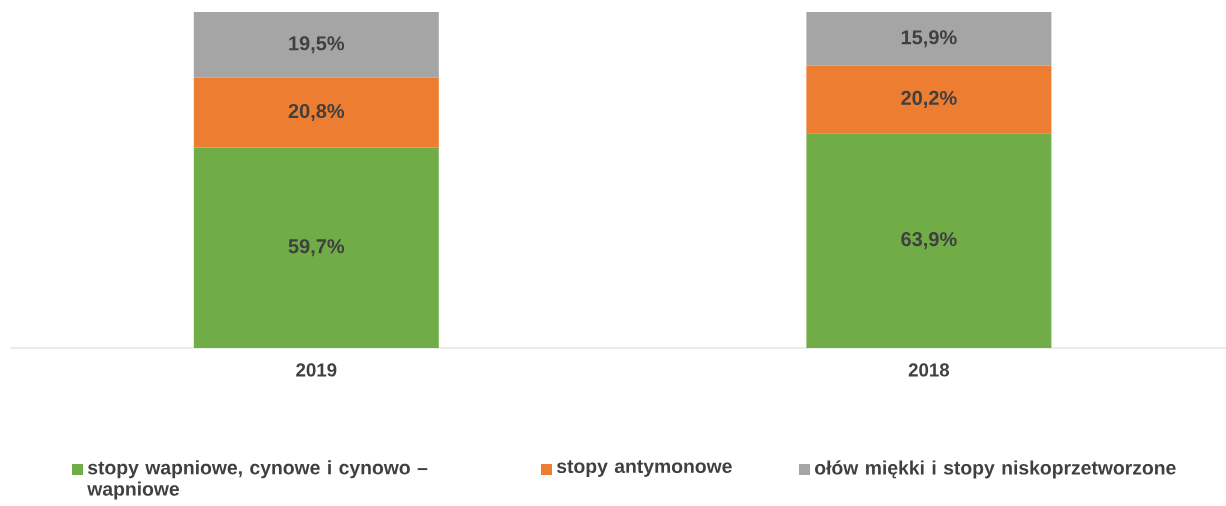  What do you see at coordinates (929, 370) in the screenshot?
I see `x-tick-label: 2018` at bounding box center [929, 370].